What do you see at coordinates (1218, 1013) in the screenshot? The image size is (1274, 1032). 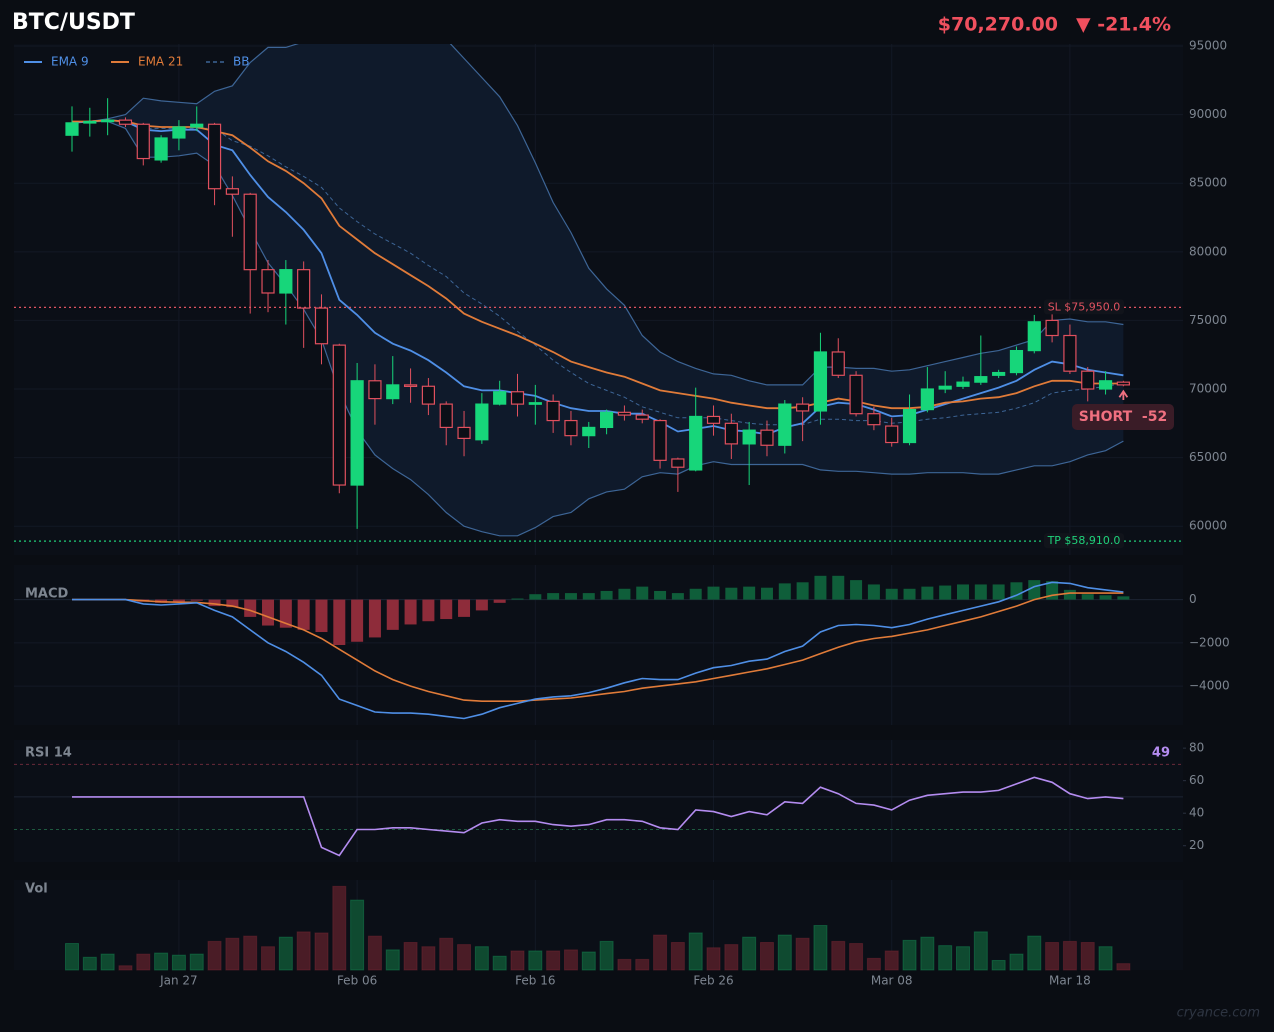 I see `watermark: cryance.com` at bounding box center [1218, 1013].